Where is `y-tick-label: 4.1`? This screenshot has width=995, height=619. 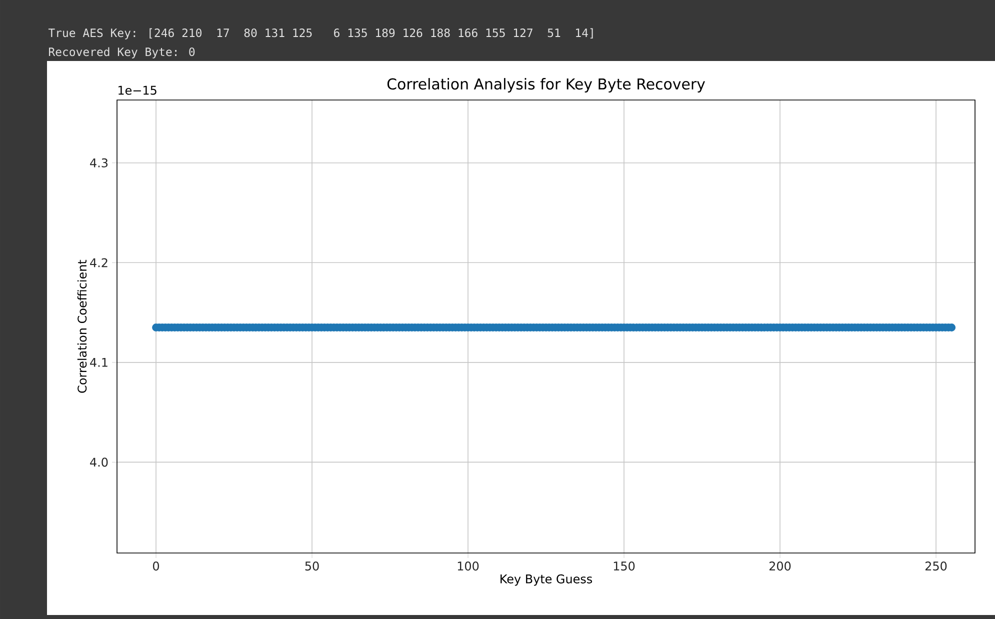 y-tick-label: 4.1 is located at coordinates (99, 362).